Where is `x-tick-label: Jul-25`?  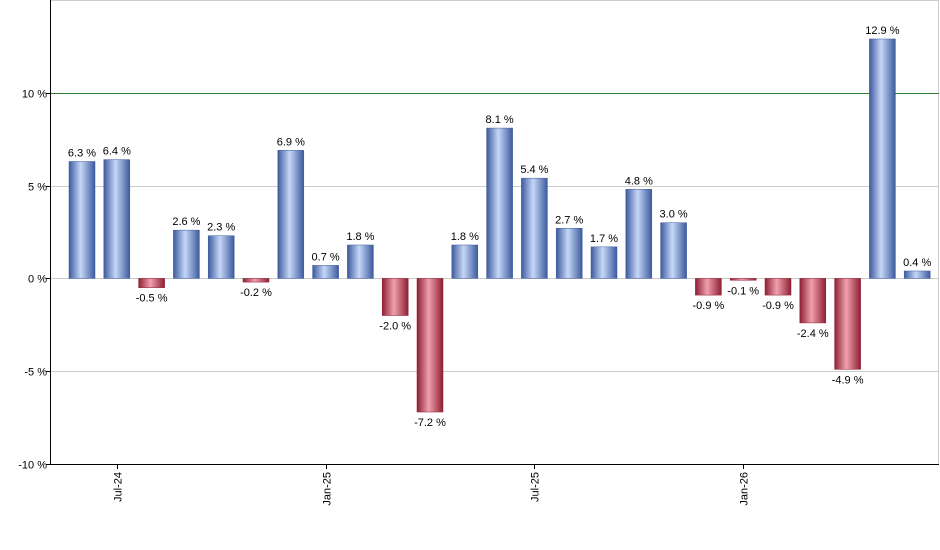 x-tick-label: Jul-25 is located at coordinates (536, 487).